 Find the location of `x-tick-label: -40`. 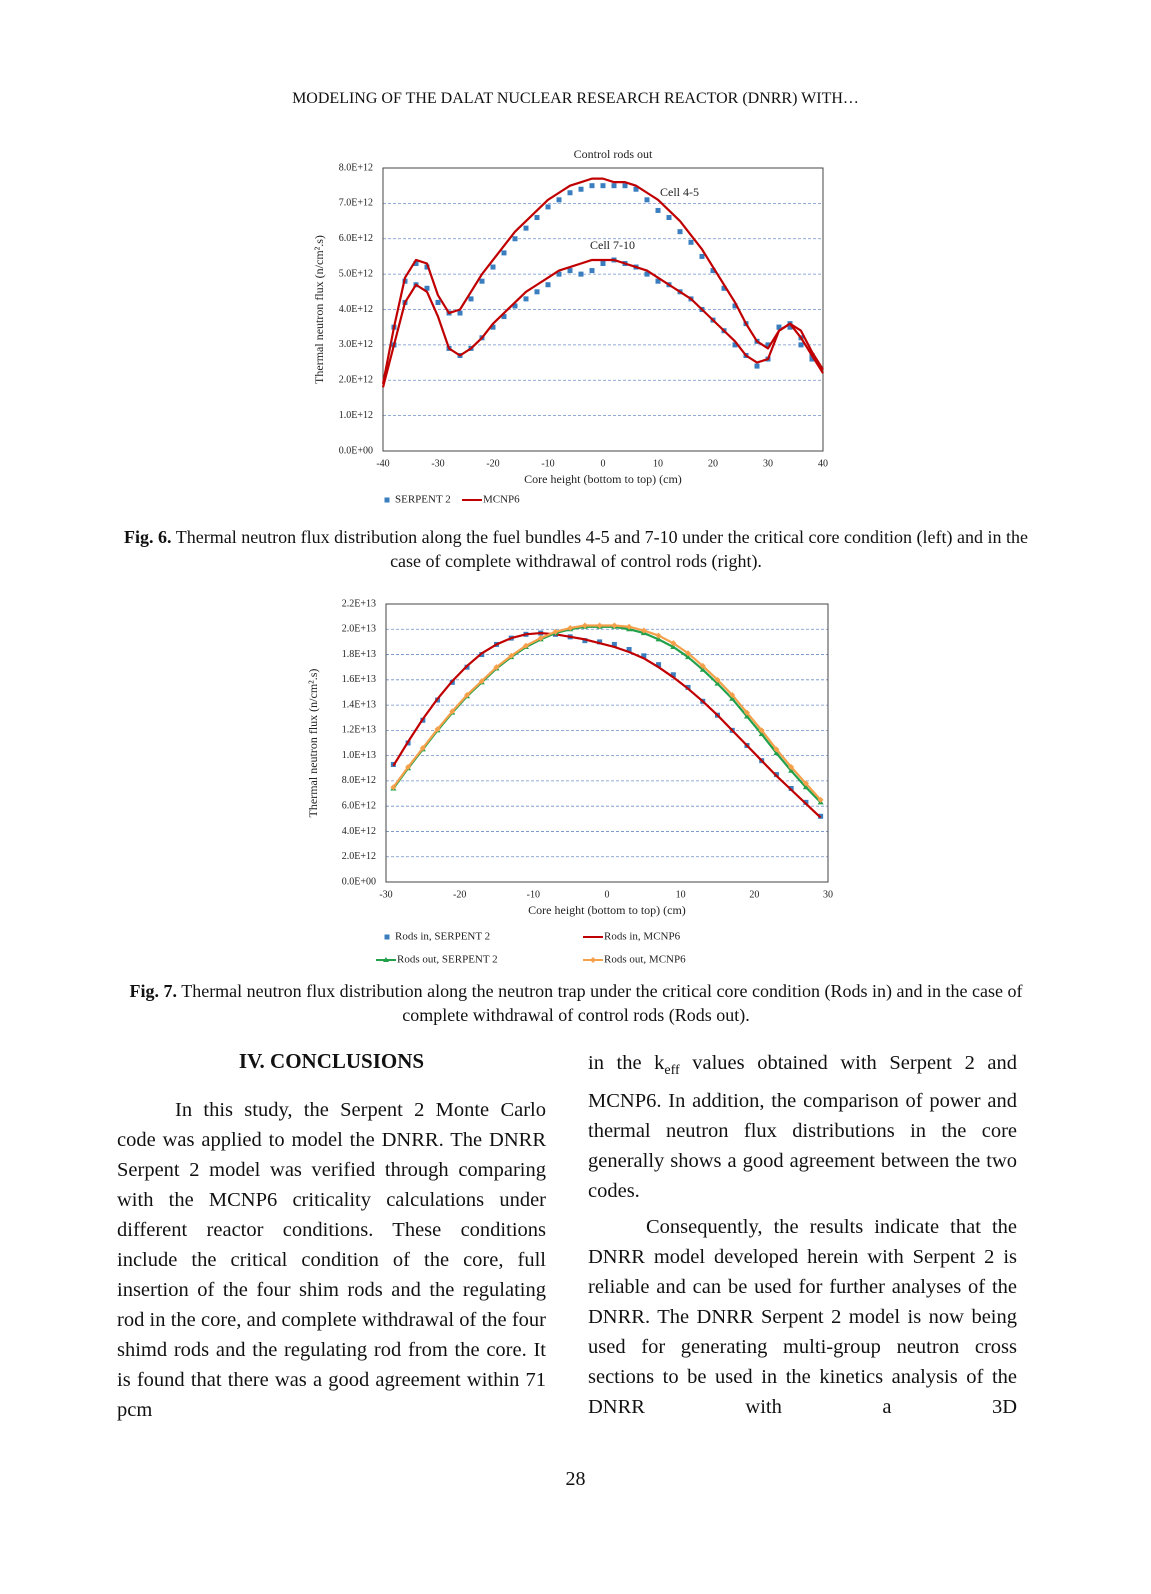

x-tick-label: -40 is located at coordinates (382, 463).